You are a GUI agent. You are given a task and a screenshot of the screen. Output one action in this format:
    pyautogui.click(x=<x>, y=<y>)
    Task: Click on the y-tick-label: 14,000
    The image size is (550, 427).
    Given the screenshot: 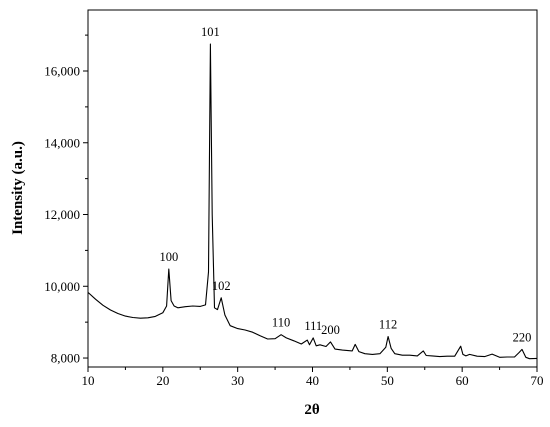 What is the action you would take?
    pyautogui.click(x=62, y=142)
    